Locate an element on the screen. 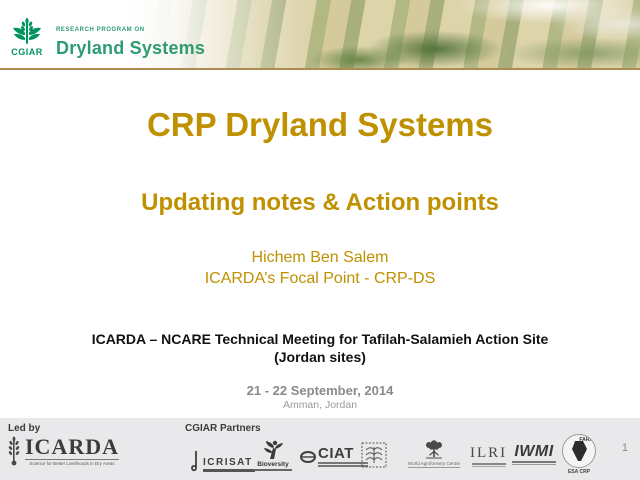  iwmi-wordmark: IWMI is located at coordinates (534, 451).